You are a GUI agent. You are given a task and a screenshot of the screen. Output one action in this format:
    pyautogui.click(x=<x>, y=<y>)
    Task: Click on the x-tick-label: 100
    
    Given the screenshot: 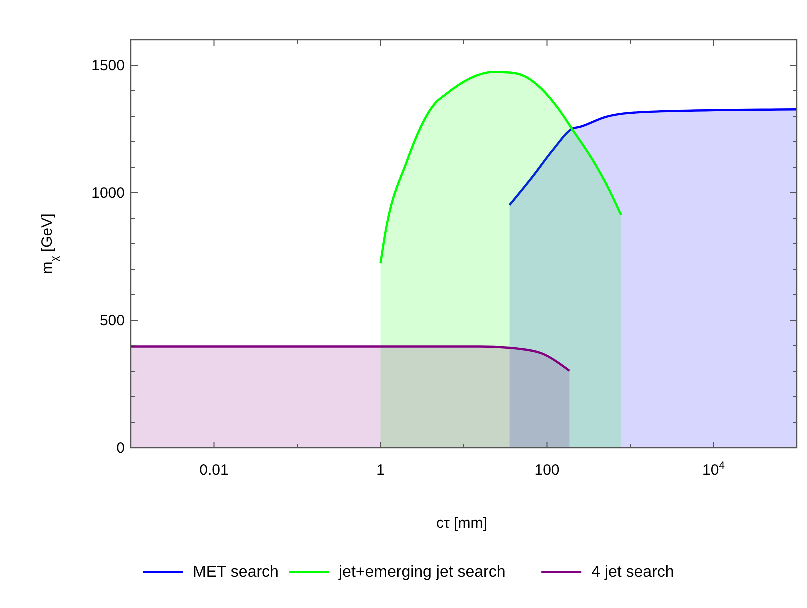 What is the action you would take?
    pyautogui.click(x=547, y=470)
    